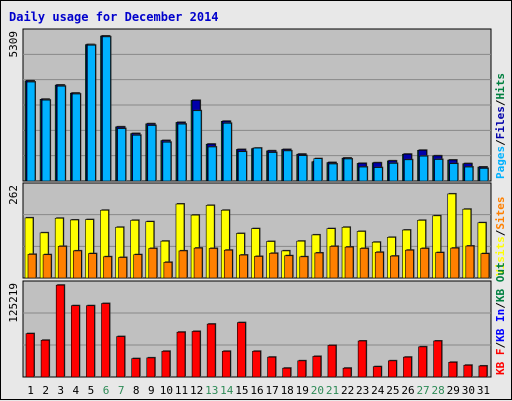 The height and width of the screenshot is (401, 512). I want to click on legend-entry: Pages, so click(500, 162).